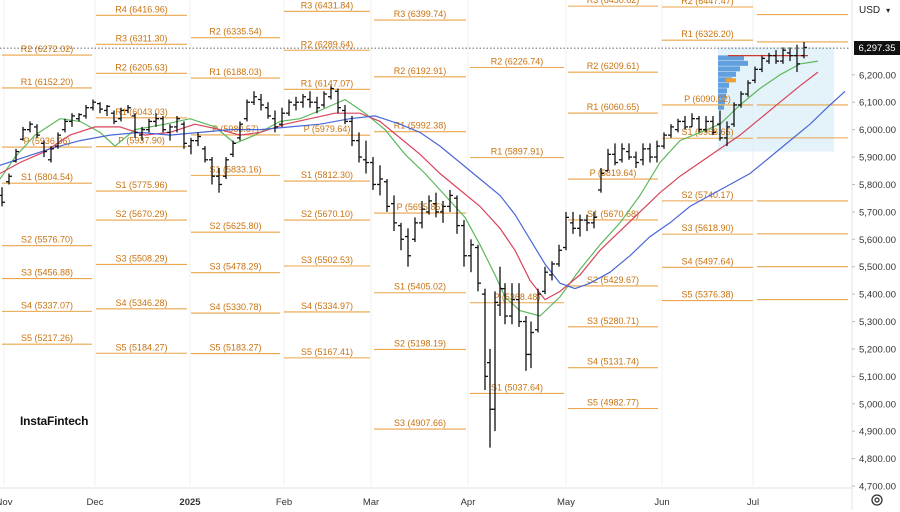  Describe the element at coordinates (235, 129) in the screenshot. I see `pivot-level-label: P (5980.57)` at that location.